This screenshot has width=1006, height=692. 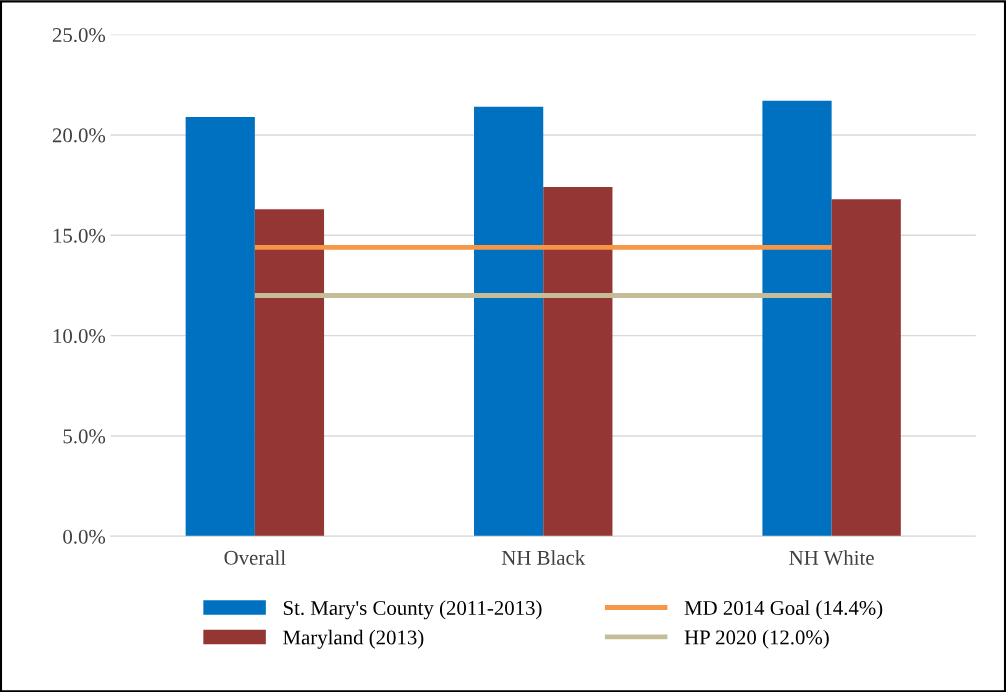 I want to click on x-tick-label: Overall, so click(x=255, y=557).